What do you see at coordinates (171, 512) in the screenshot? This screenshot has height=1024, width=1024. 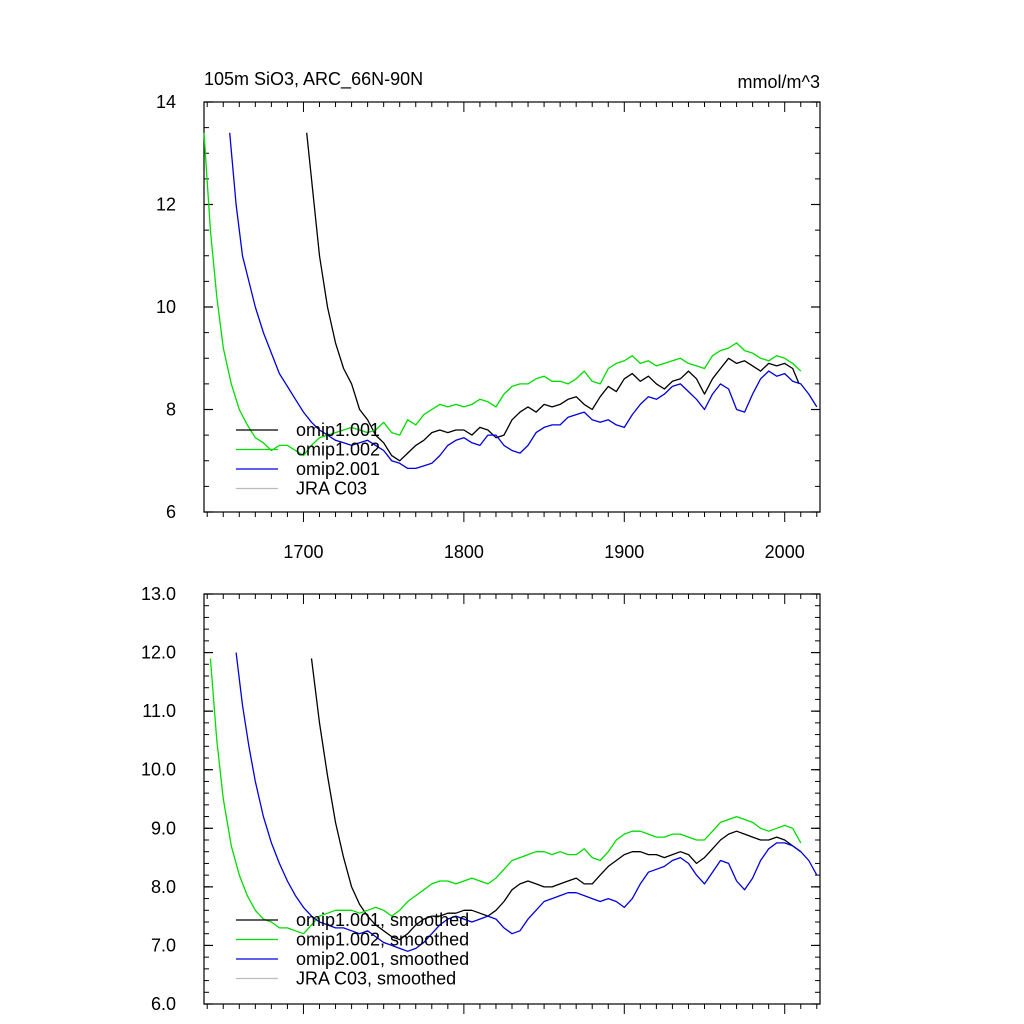 I see `y-tick-label: 6` at bounding box center [171, 512].